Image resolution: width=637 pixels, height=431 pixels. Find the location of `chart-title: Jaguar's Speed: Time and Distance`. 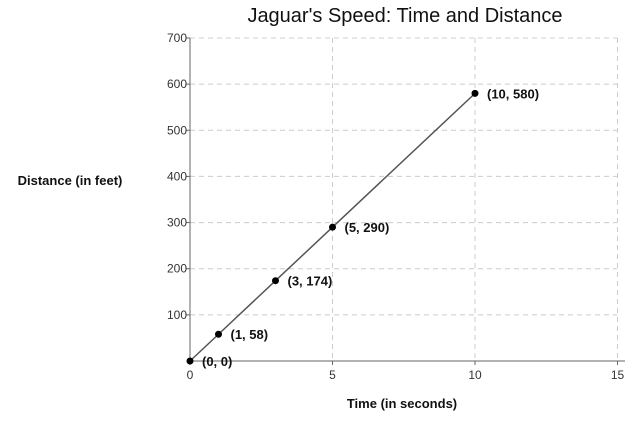

chart-title: Jaguar's Speed: Time and Distance is located at coordinates (404, 16).